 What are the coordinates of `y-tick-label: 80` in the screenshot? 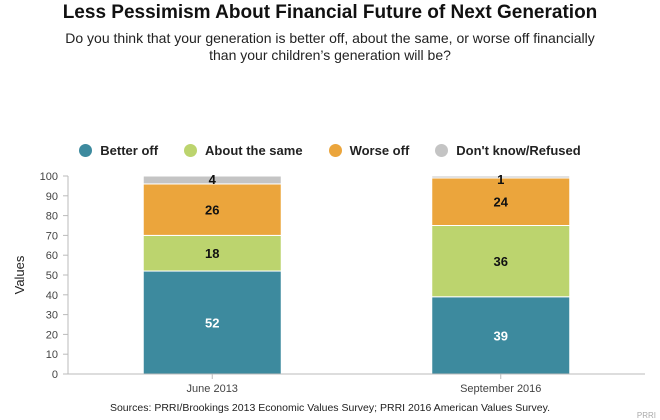 It's located at (52, 217).